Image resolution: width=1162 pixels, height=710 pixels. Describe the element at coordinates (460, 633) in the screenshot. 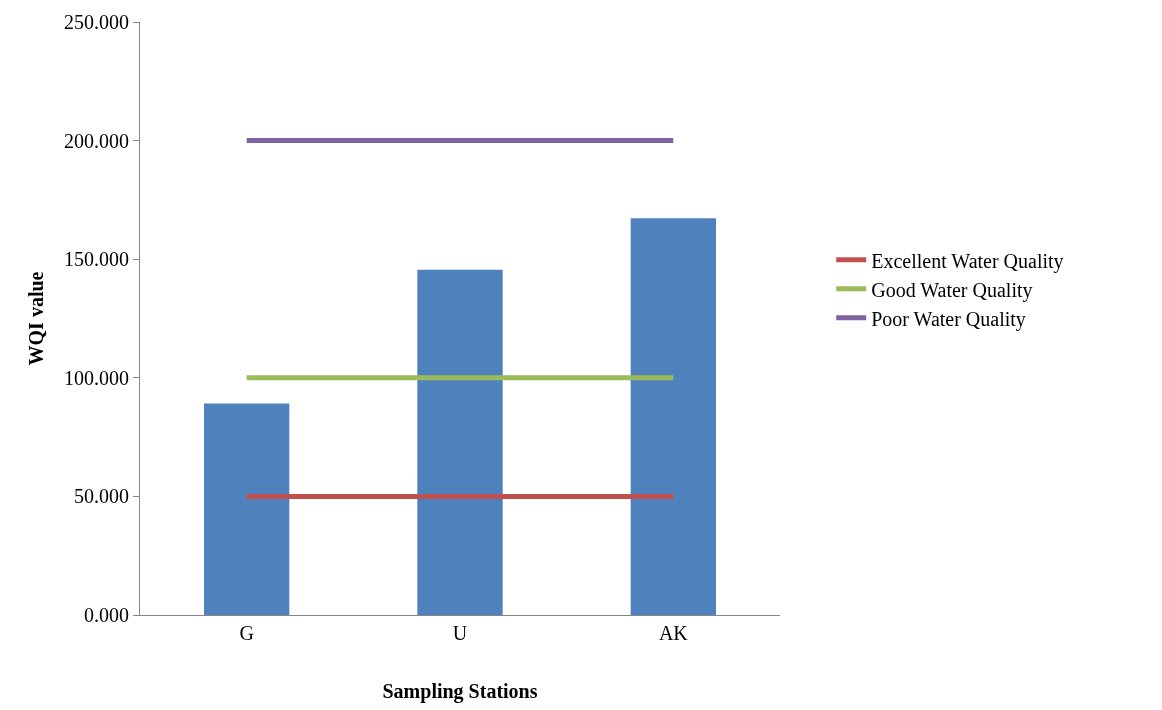

I see `x-tick-label: U` at that location.